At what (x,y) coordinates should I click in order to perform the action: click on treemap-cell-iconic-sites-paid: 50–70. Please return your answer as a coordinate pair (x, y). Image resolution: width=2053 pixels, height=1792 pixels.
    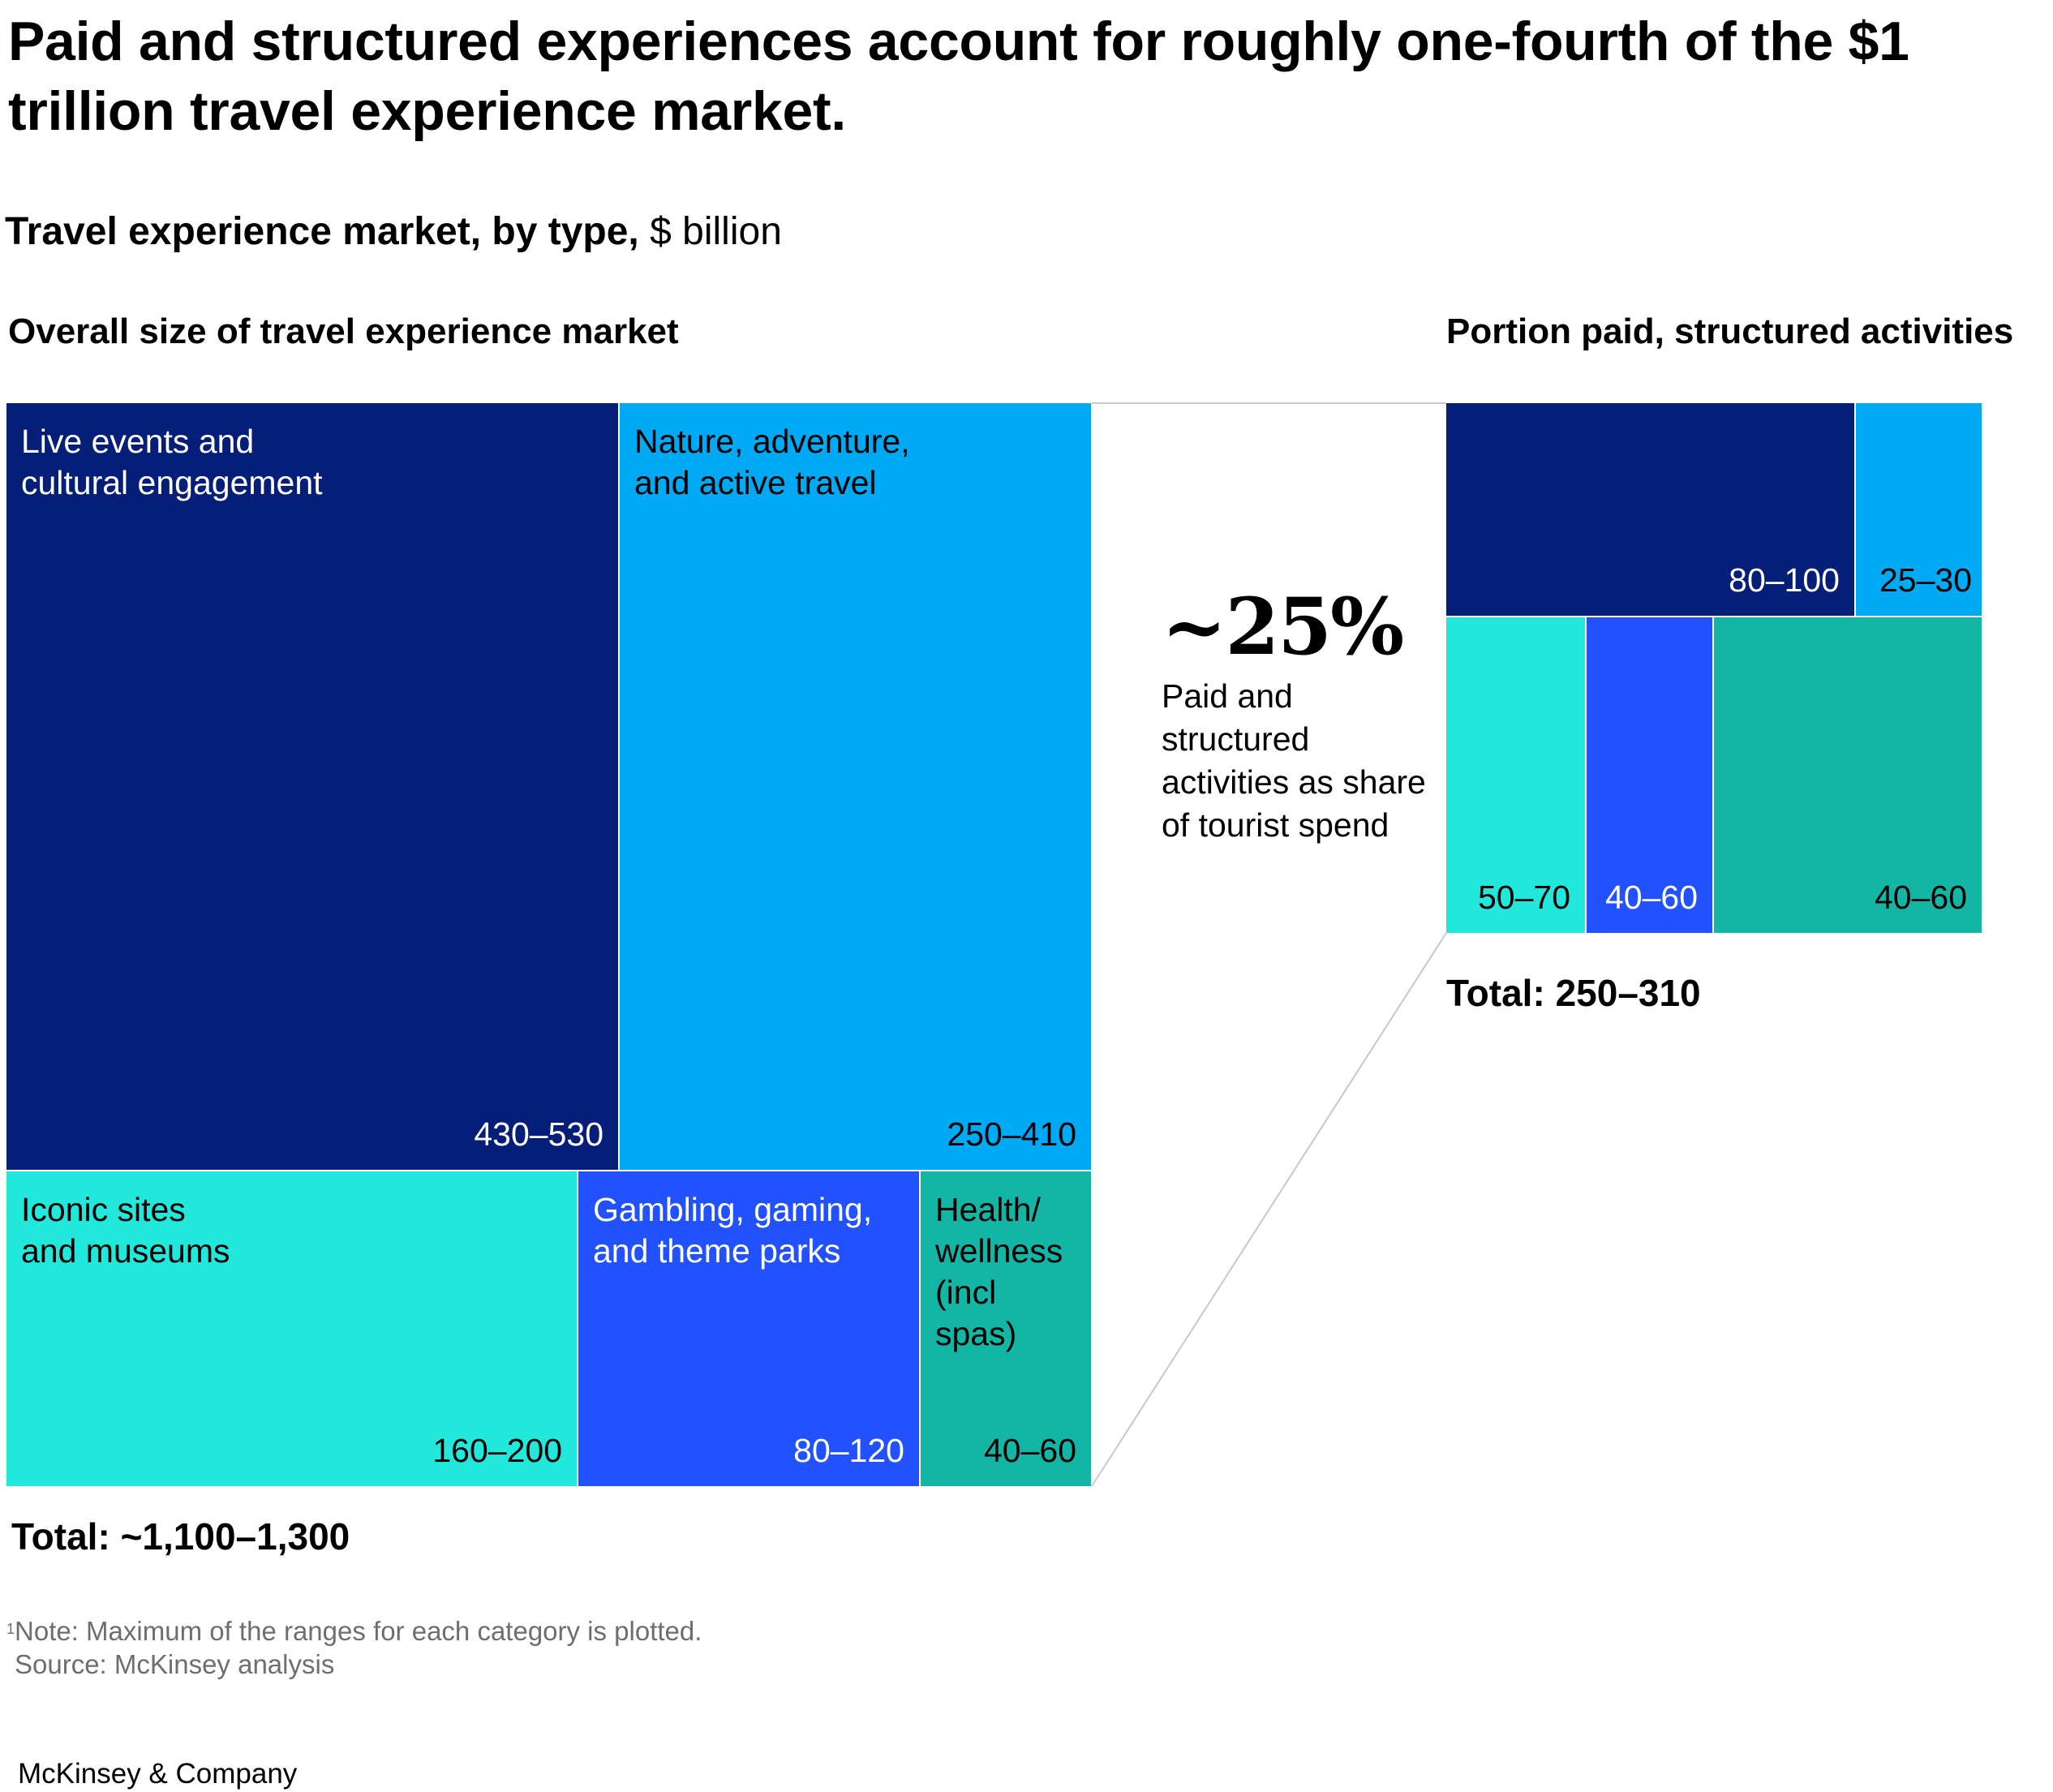
    Looking at the image, I should click on (1515, 775).